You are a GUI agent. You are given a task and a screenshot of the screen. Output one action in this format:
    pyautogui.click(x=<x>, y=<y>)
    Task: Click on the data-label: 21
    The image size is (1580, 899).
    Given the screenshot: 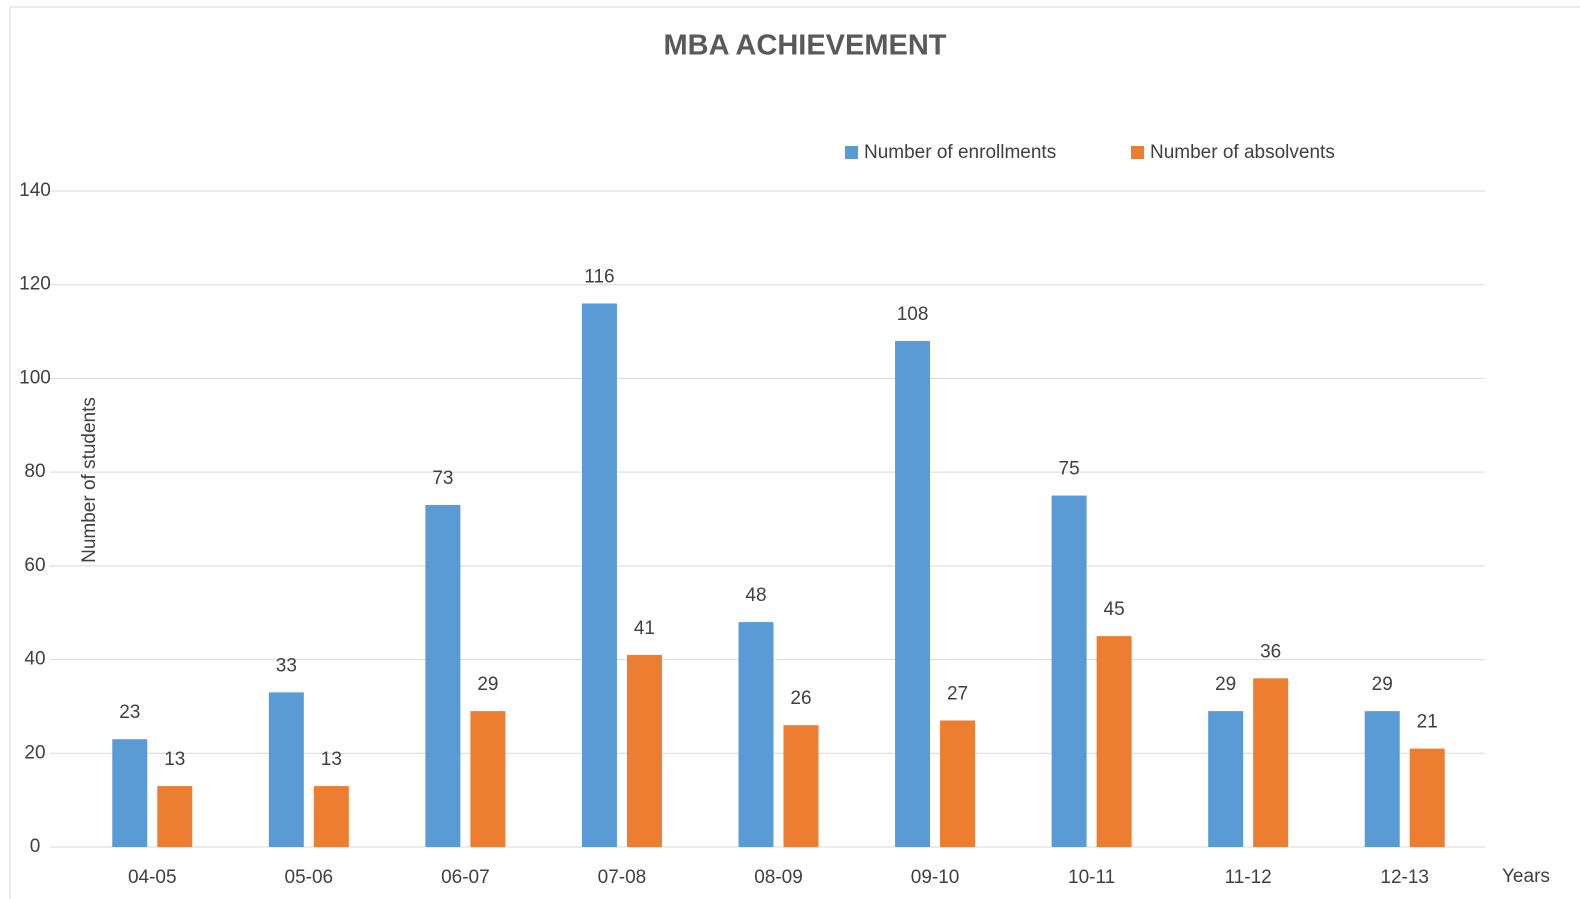 What is the action you would take?
    pyautogui.click(x=1427, y=722)
    